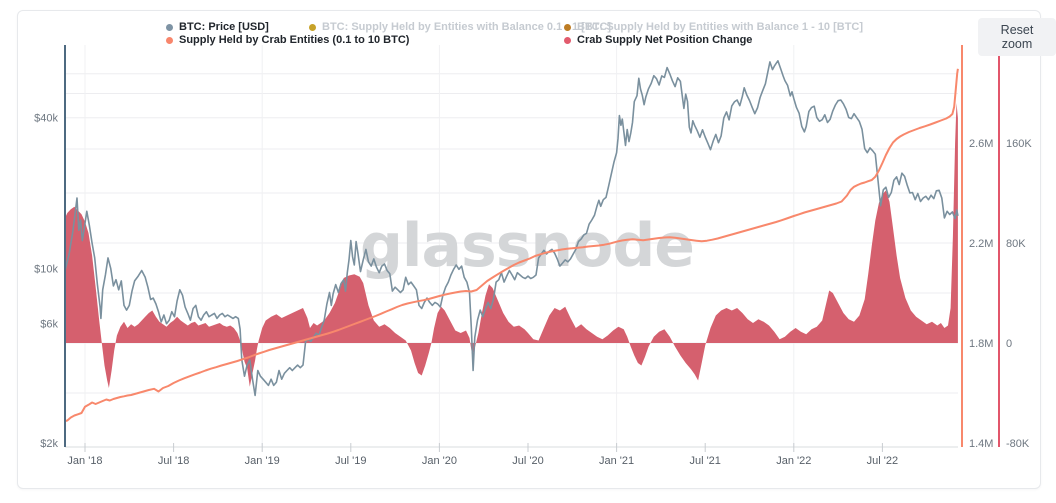  What do you see at coordinates (350, 461) in the screenshot?
I see `x-tick-label: Jul '19` at bounding box center [350, 461].